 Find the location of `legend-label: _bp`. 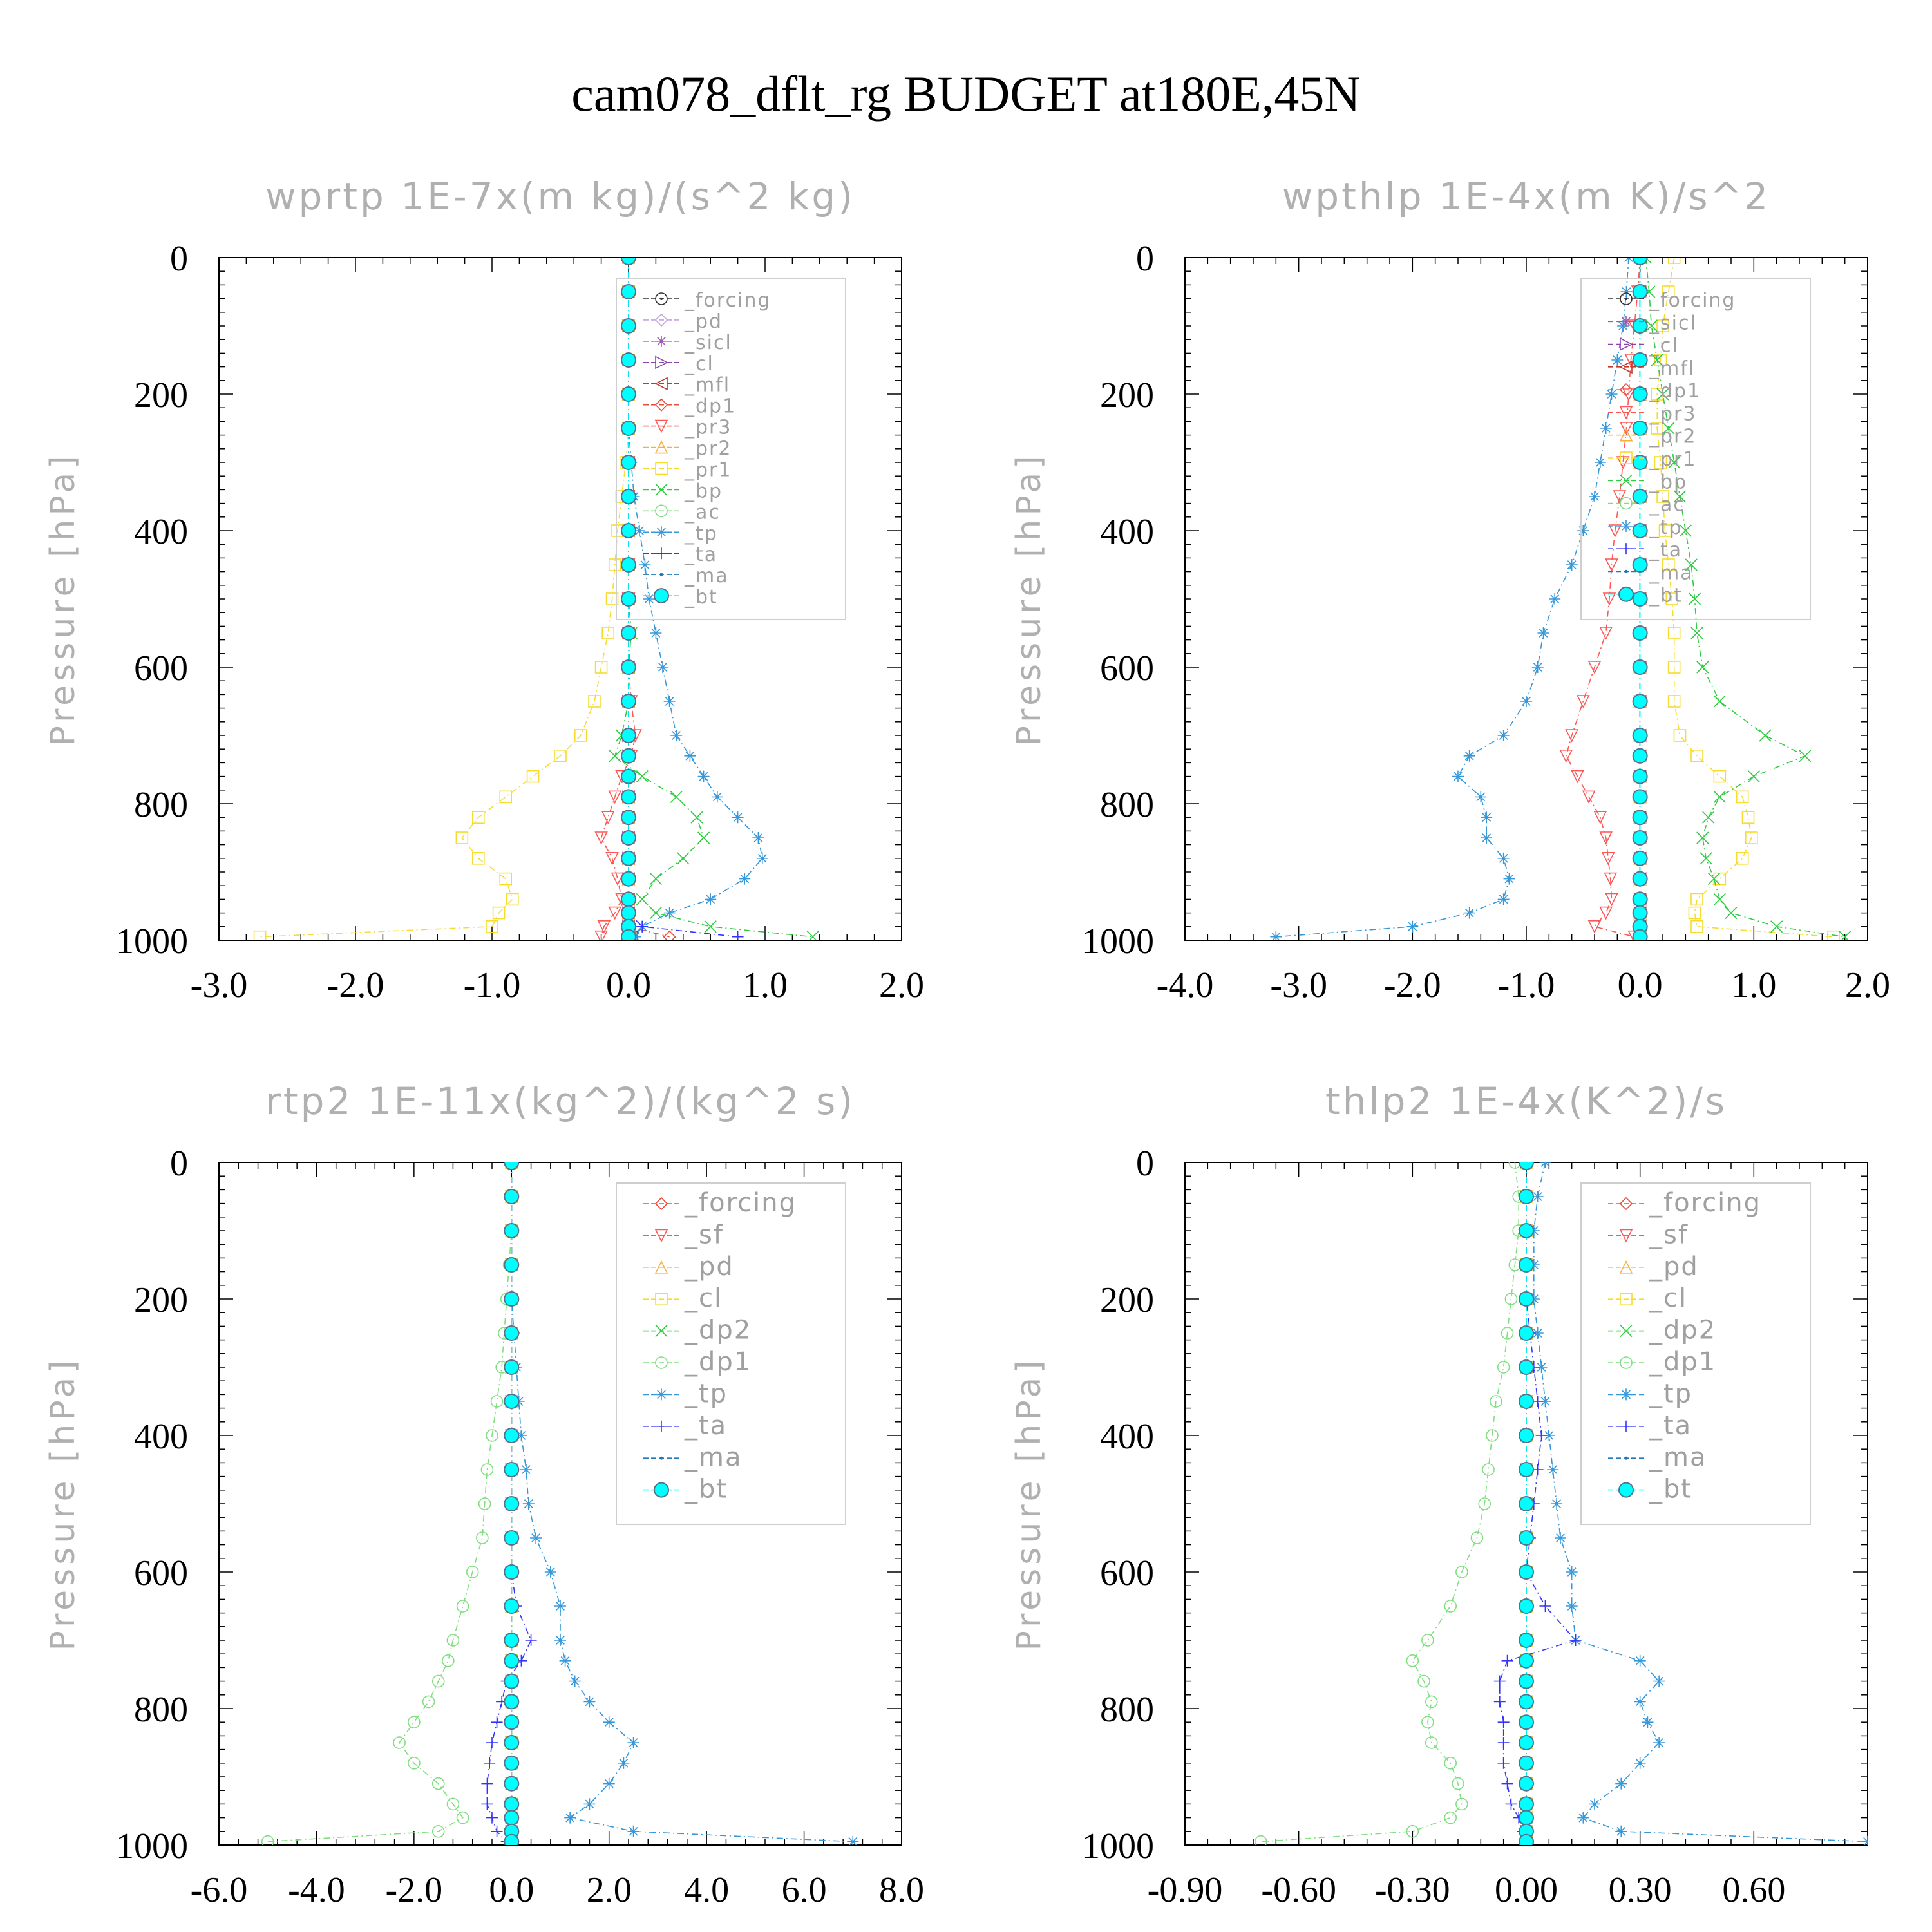

legend-label: _bp is located at coordinates (703, 491).